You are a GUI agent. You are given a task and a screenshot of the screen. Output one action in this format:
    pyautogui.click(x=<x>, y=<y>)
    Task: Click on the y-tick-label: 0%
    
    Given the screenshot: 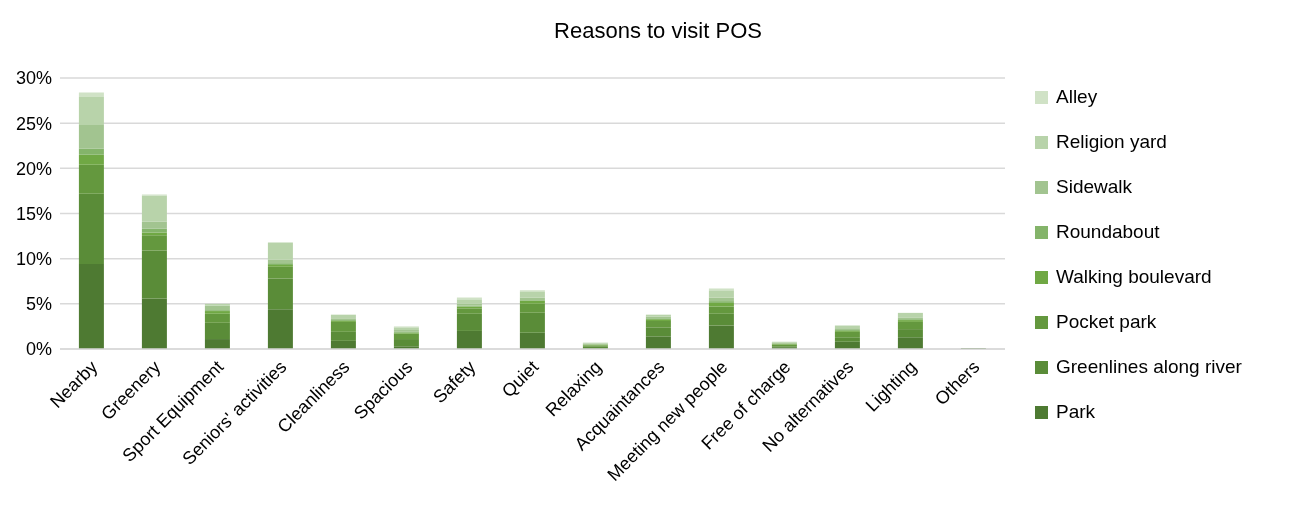 What is the action you would take?
    pyautogui.click(x=38, y=349)
    